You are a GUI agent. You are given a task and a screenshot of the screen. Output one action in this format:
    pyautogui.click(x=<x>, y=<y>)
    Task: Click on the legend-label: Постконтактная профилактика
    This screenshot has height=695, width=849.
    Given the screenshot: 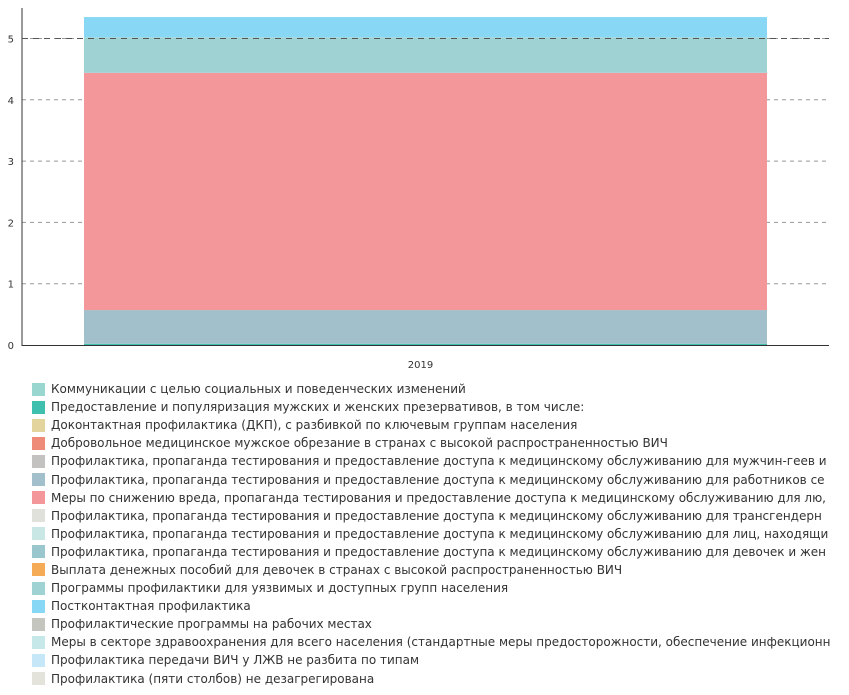 What is the action you would take?
    pyautogui.click(x=151, y=606)
    